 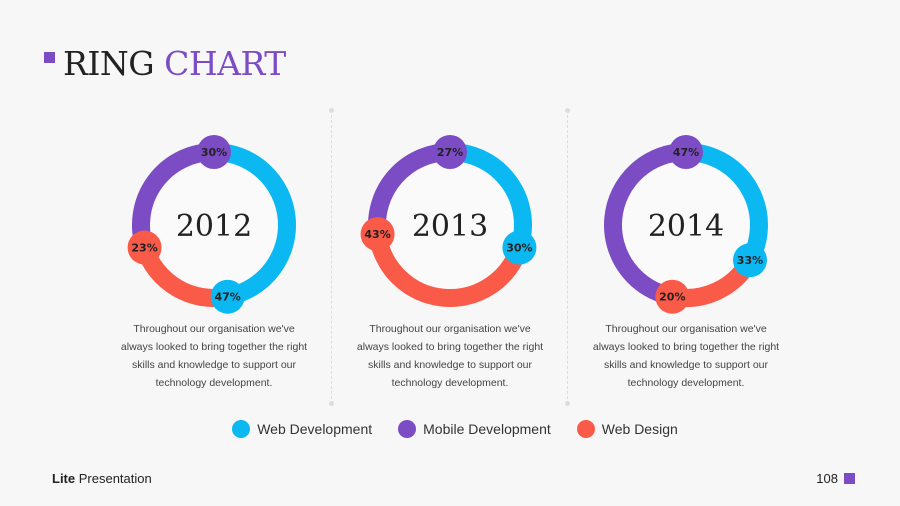 I want to click on ring-year-label: 2012, so click(x=214, y=226).